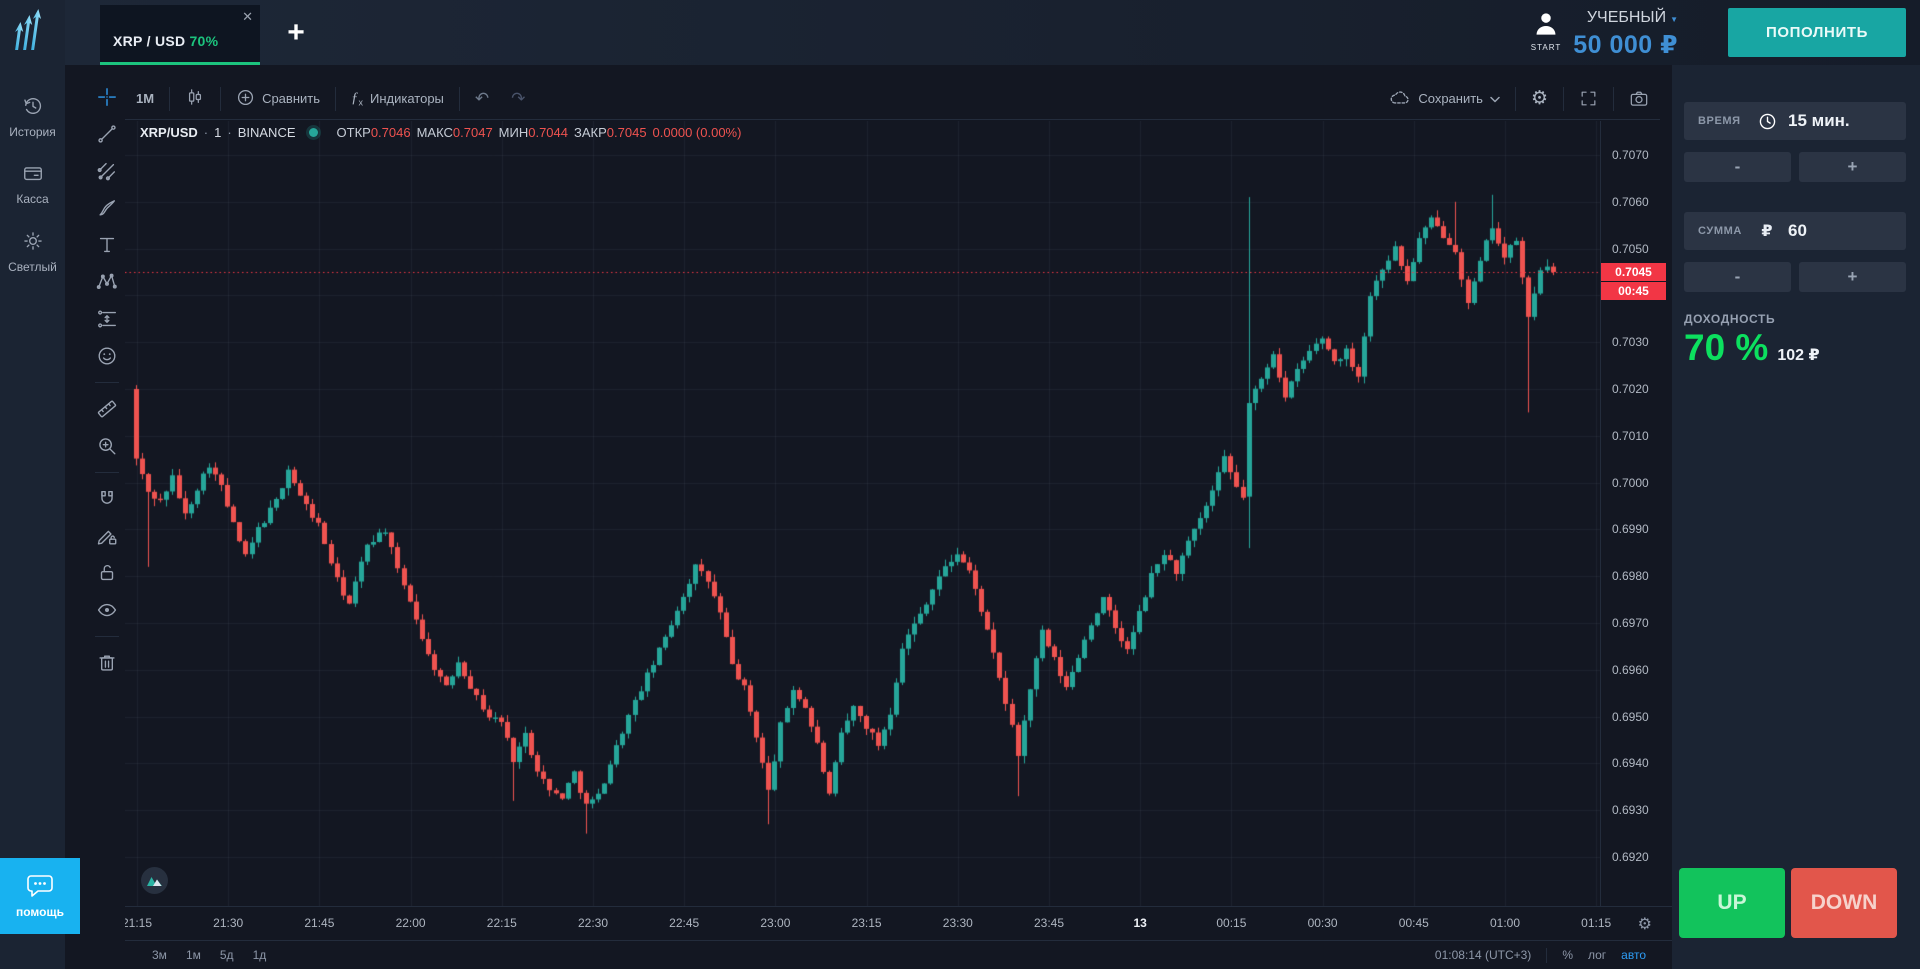 The height and width of the screenshot is (969, 1920). I want to click on screenshot-camera-icon, so click(1639, 99).